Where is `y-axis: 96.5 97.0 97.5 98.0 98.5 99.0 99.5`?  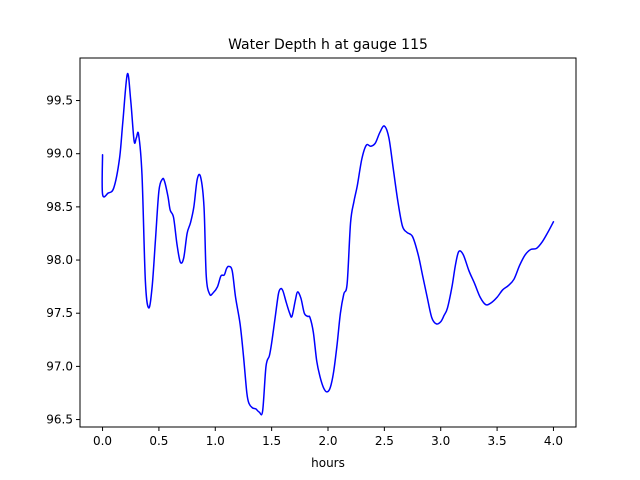 y-axis: 96.5 97.0 97.5 98.0 98.5 99.0 99.5 is located at coordinates (63, 260).